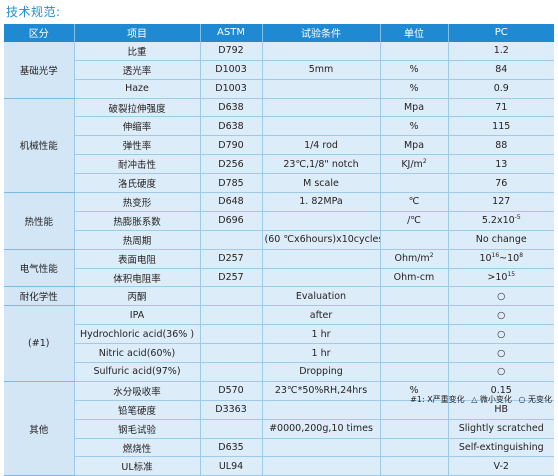  I want to click on header-item: 项目, so click(137, 33).